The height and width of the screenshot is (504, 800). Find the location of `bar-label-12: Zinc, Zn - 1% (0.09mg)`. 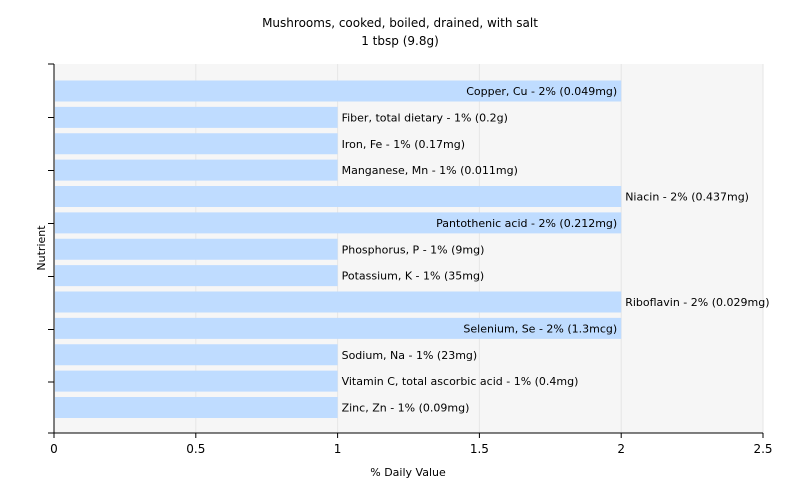

bar-label-12: Zinc, Zn - 1% (0.09mg) is located at coordinates (406, 408).